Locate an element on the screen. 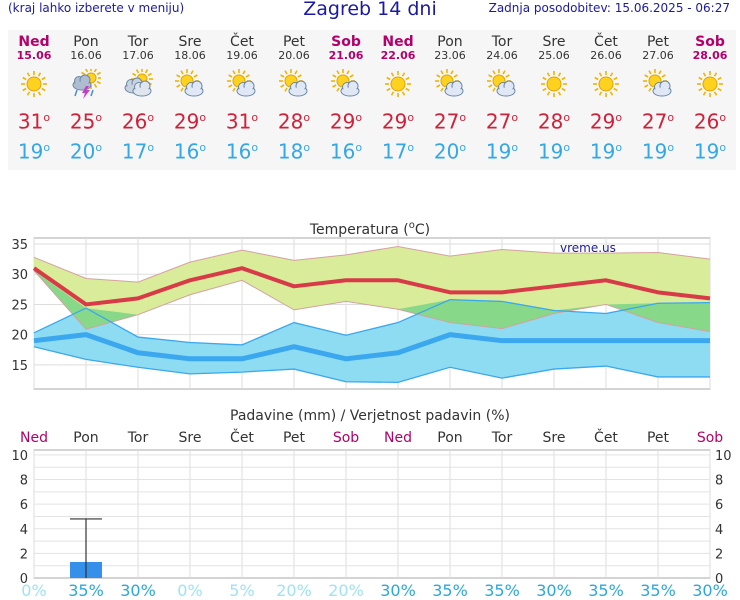  day-column: Čet 19.06 31o 16o is located at coordinates (242, 96).